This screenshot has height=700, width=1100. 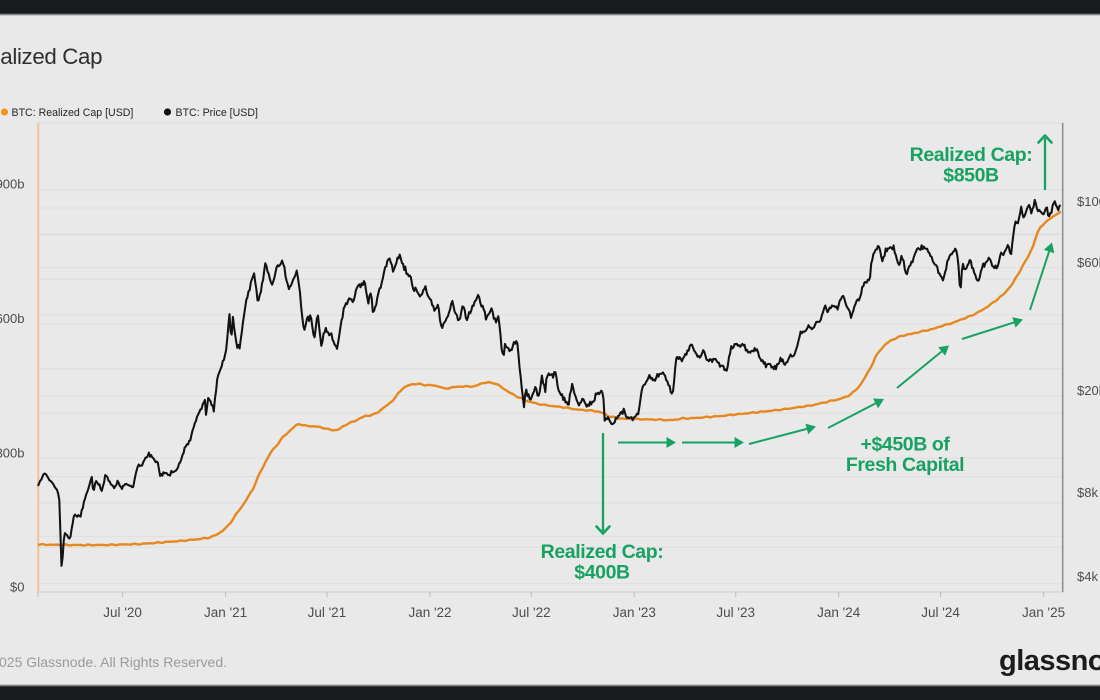 I want to click on svg-text: $300b, so click(x=12, y=453).